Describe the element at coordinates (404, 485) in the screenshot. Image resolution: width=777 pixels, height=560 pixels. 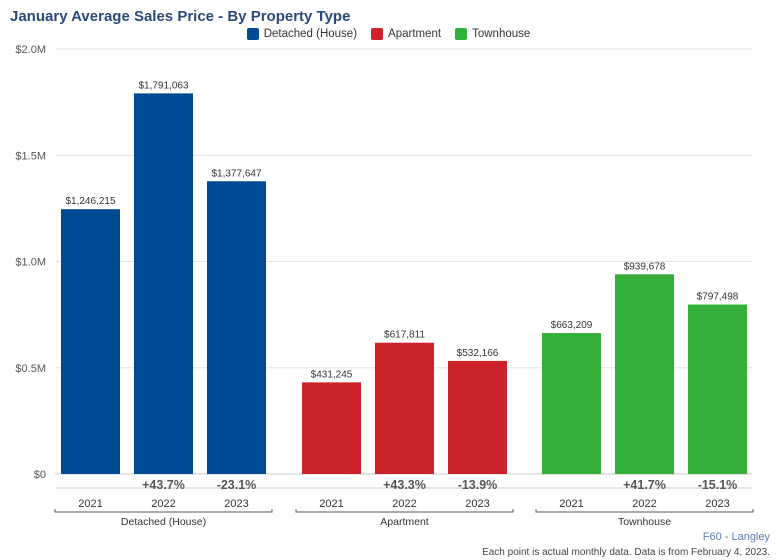
I see `change-label: +43.3%` at that location.